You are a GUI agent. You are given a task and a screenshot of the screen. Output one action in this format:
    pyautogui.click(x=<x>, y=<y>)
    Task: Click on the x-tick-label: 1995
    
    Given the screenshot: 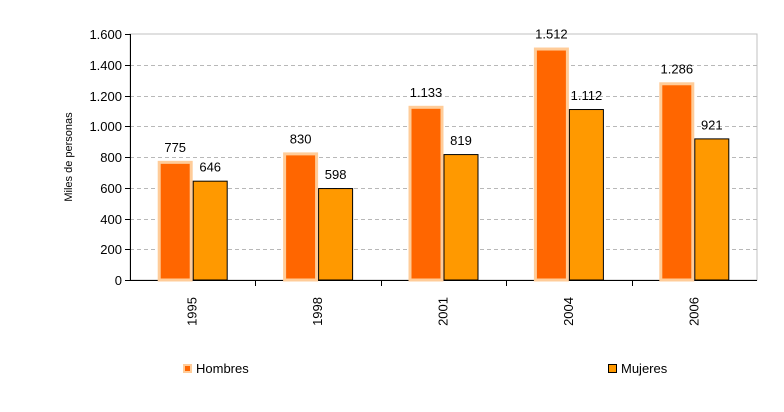 What is the action you would take?
    pyautogui.click(x=192, y=311)
    